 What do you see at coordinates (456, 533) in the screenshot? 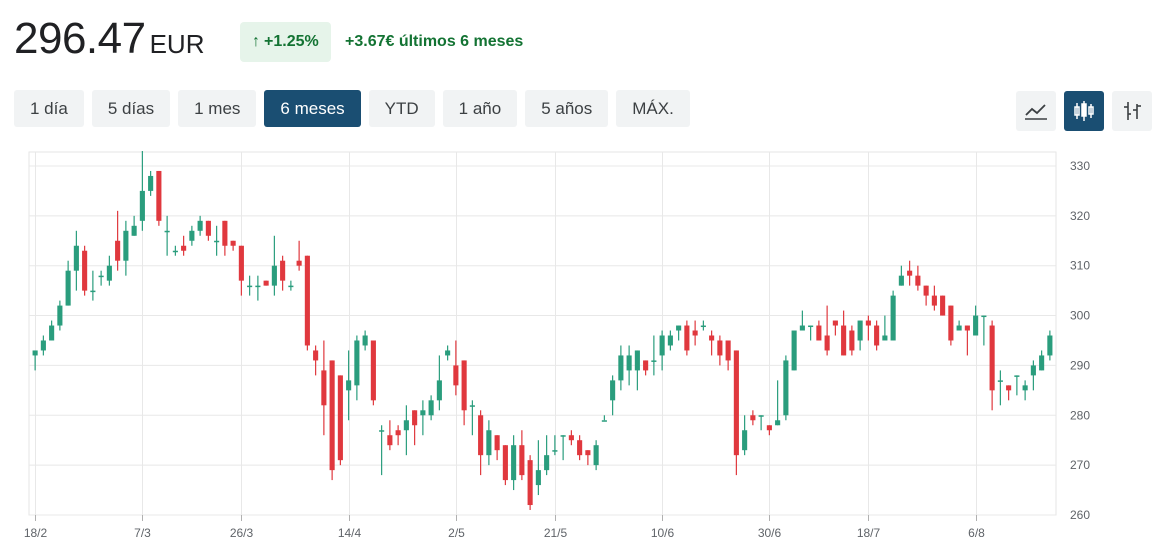
I see `x-tick-label: 2/5` at bounding box center [456, 533].